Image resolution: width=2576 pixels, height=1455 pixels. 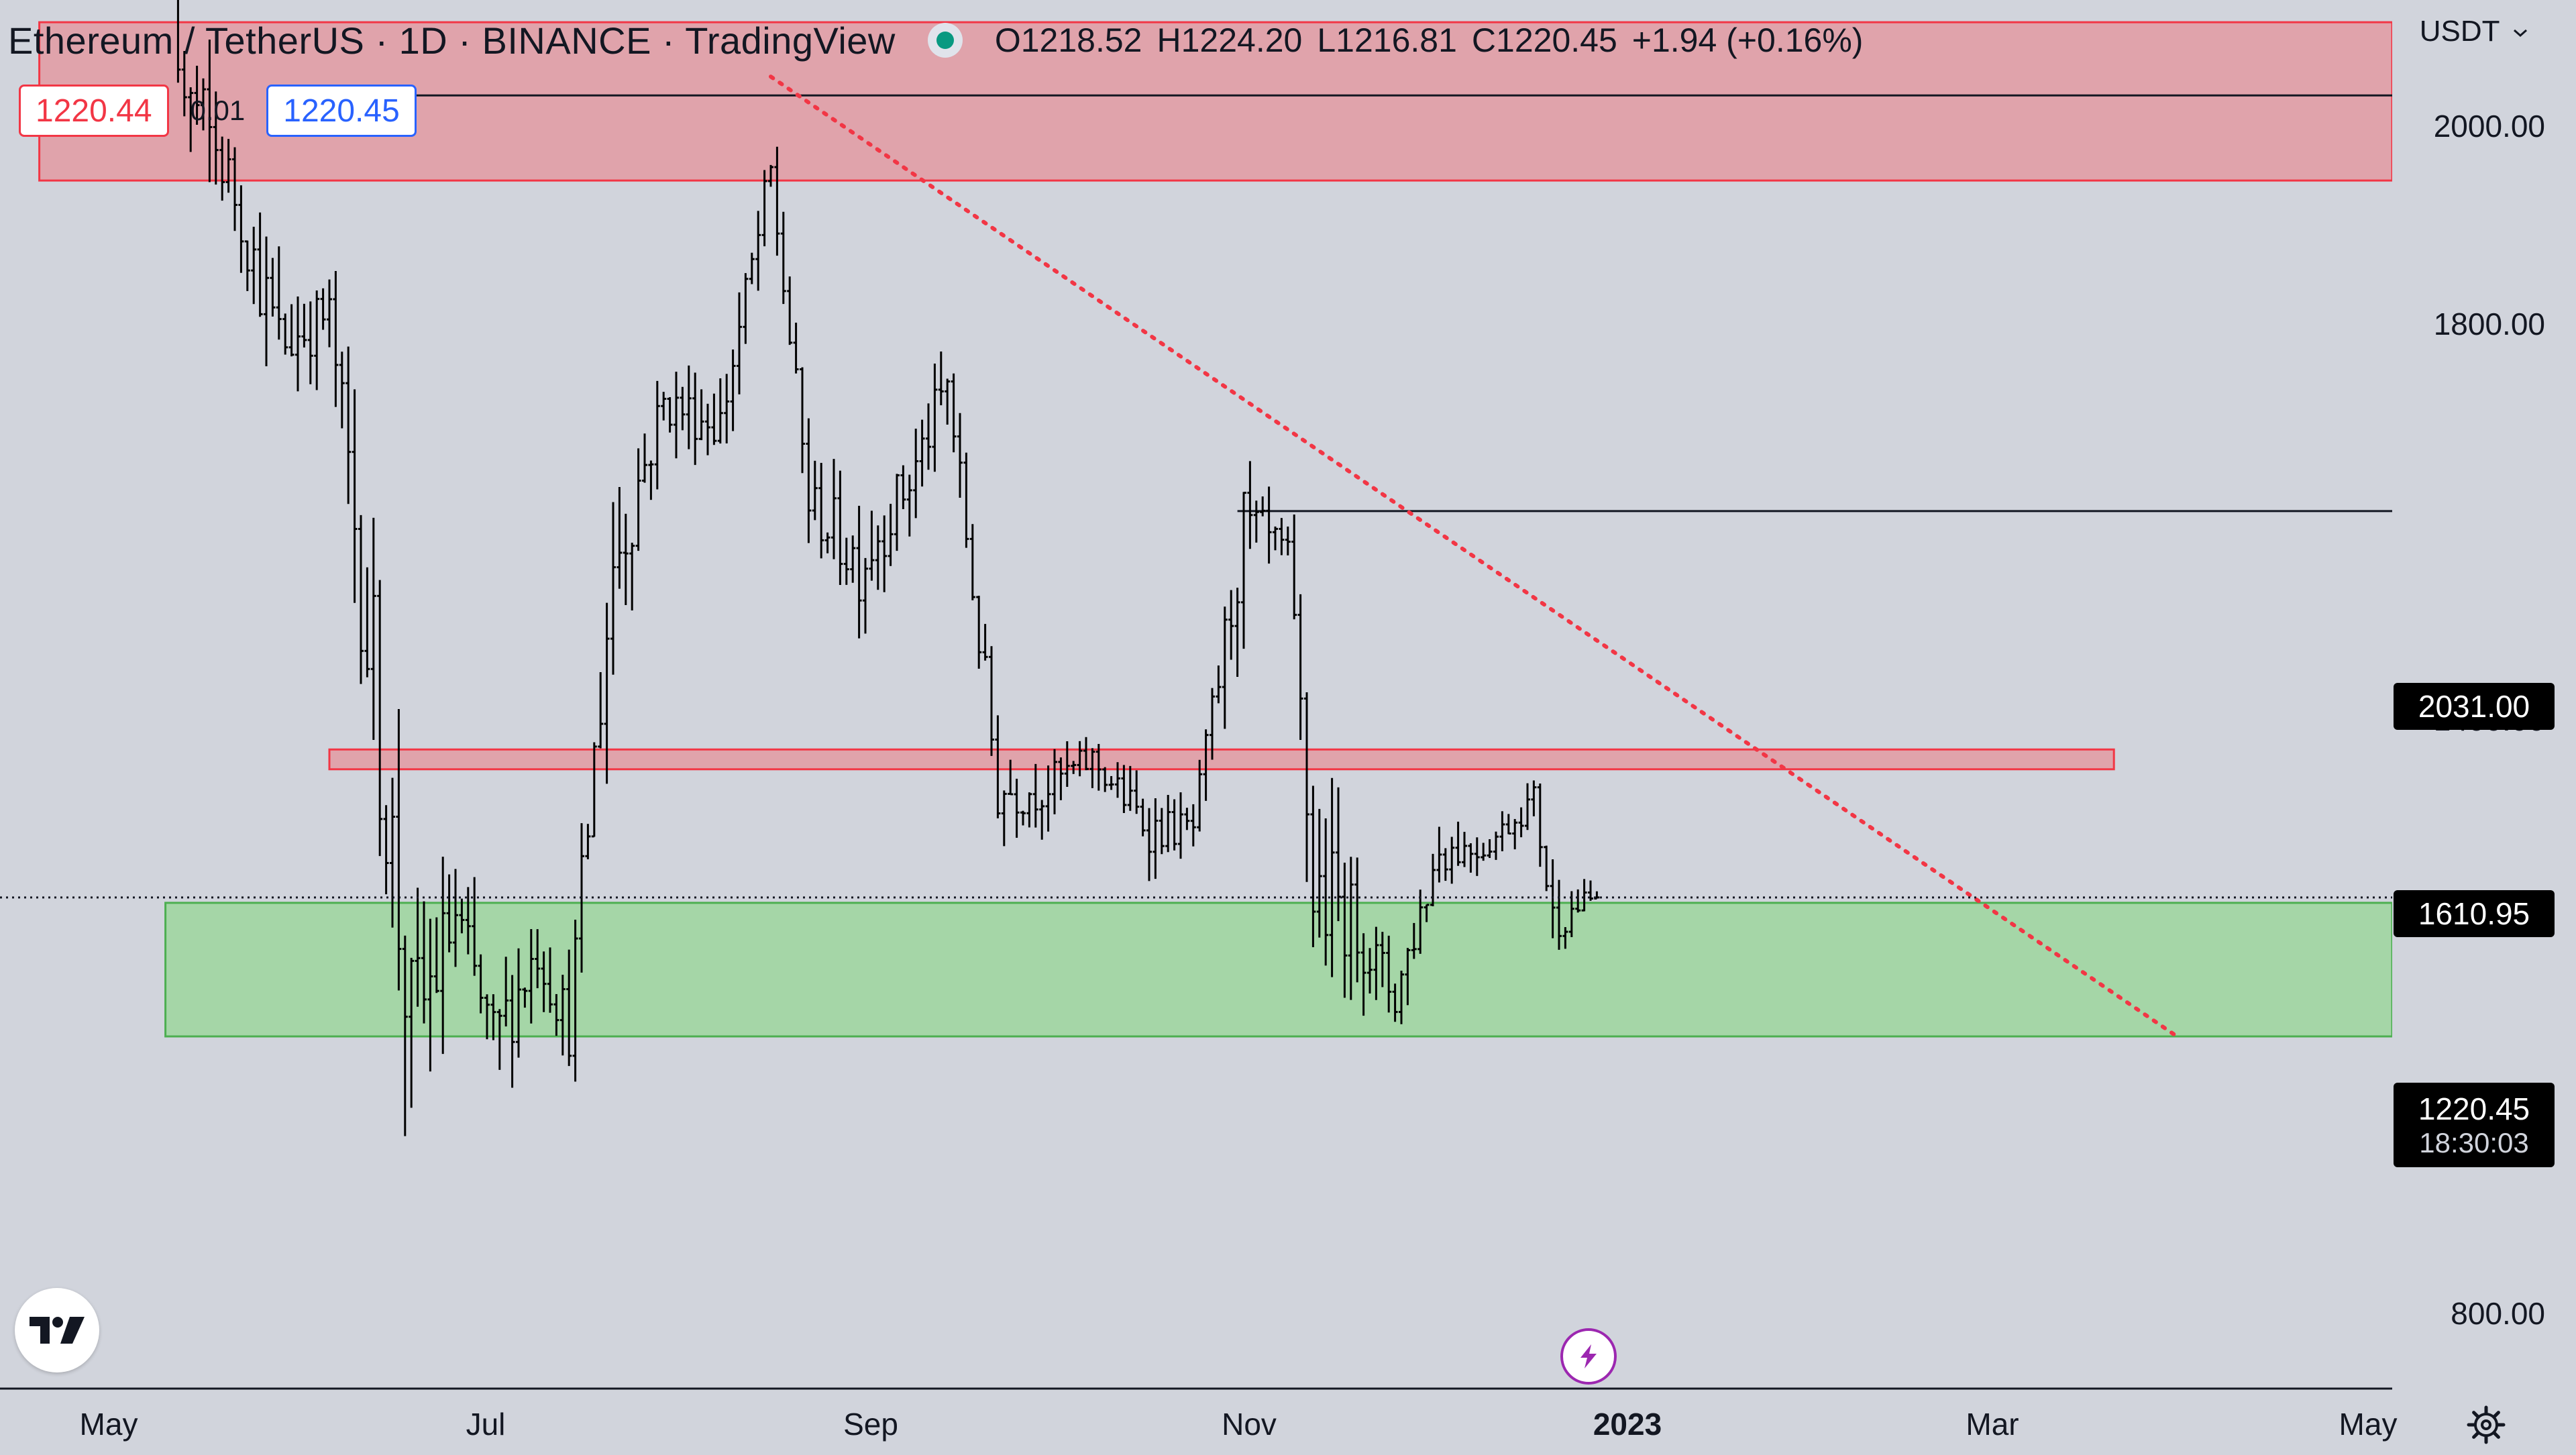 I want to click on currency-label: USDT, so click(x=2459, y=31).